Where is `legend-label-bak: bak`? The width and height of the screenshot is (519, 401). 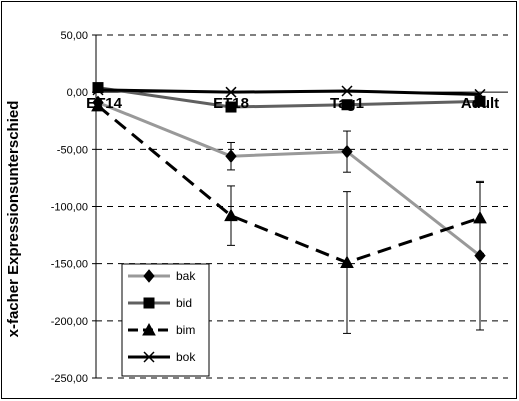 legend-label-bak: bak is located at coordinates (186, 276).